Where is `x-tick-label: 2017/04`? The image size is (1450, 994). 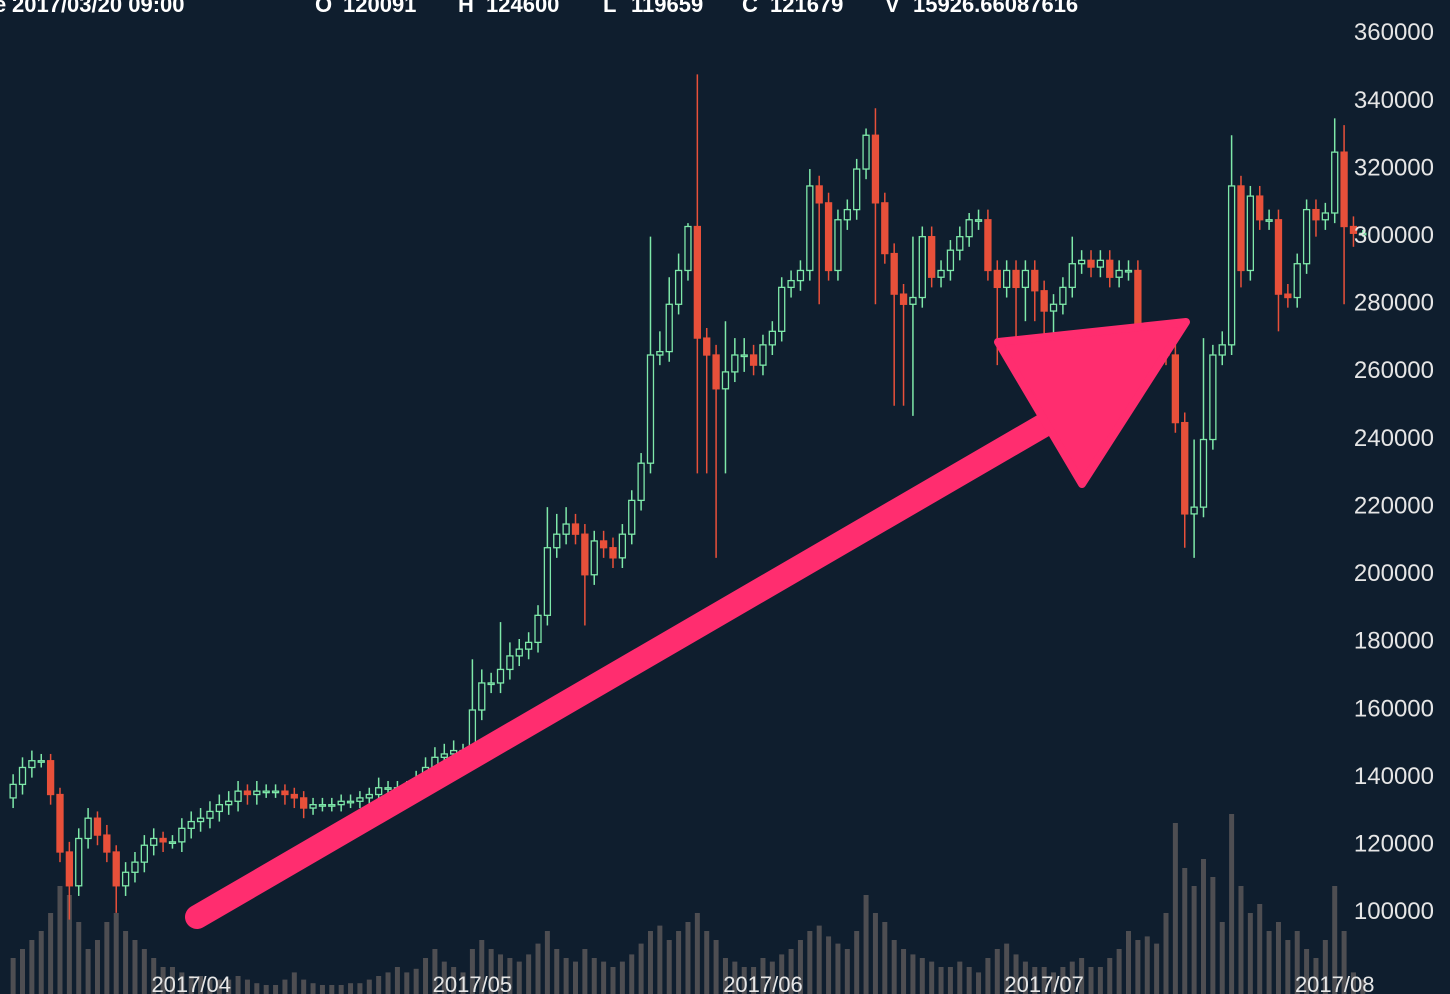 x-tick-label: 2017/04 is located at coordinates (191, 983).